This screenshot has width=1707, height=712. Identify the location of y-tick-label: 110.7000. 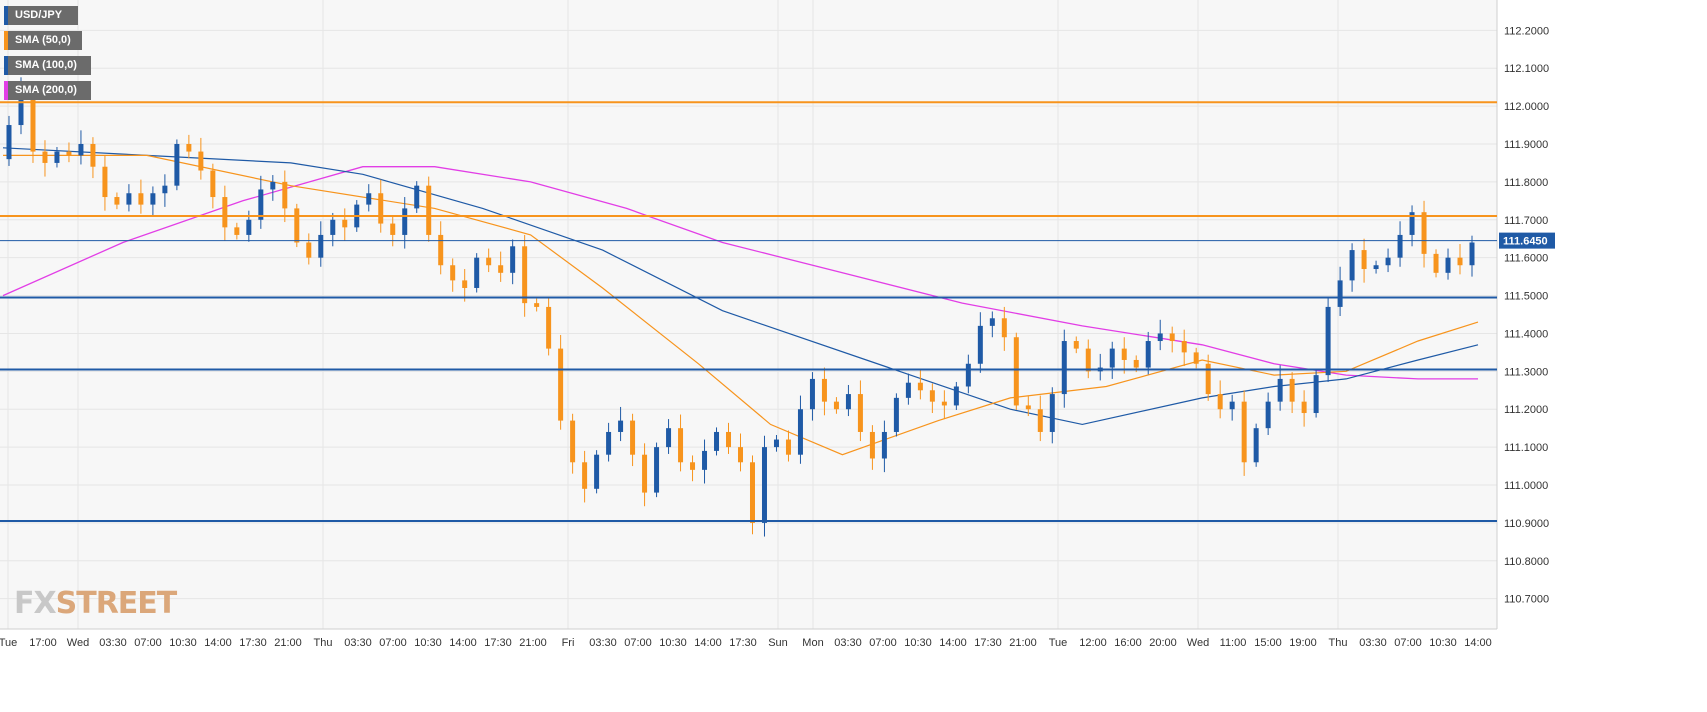
(1526, 600).